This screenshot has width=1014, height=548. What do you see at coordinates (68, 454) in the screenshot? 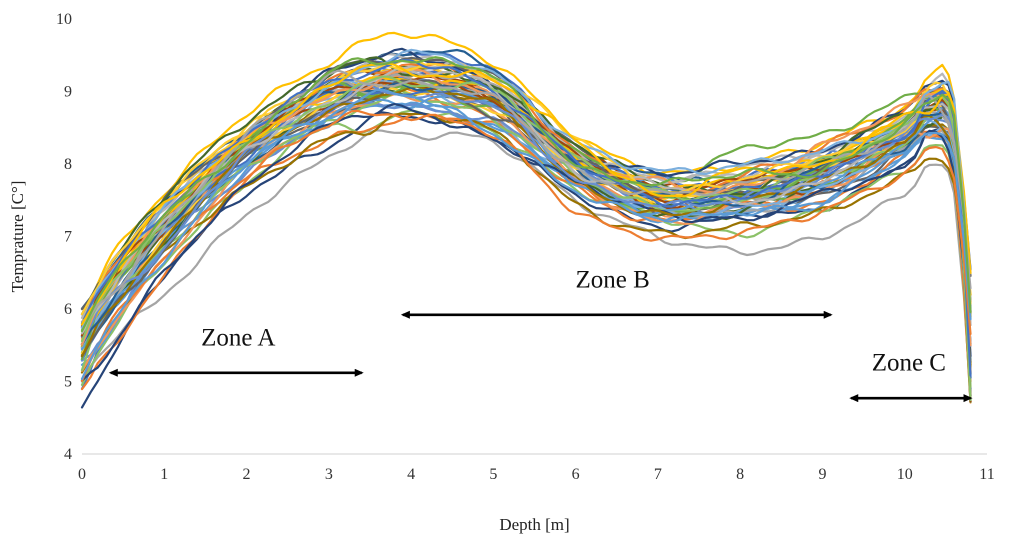
I see `y-tick-label: 4` at bounding box center [68, 454].